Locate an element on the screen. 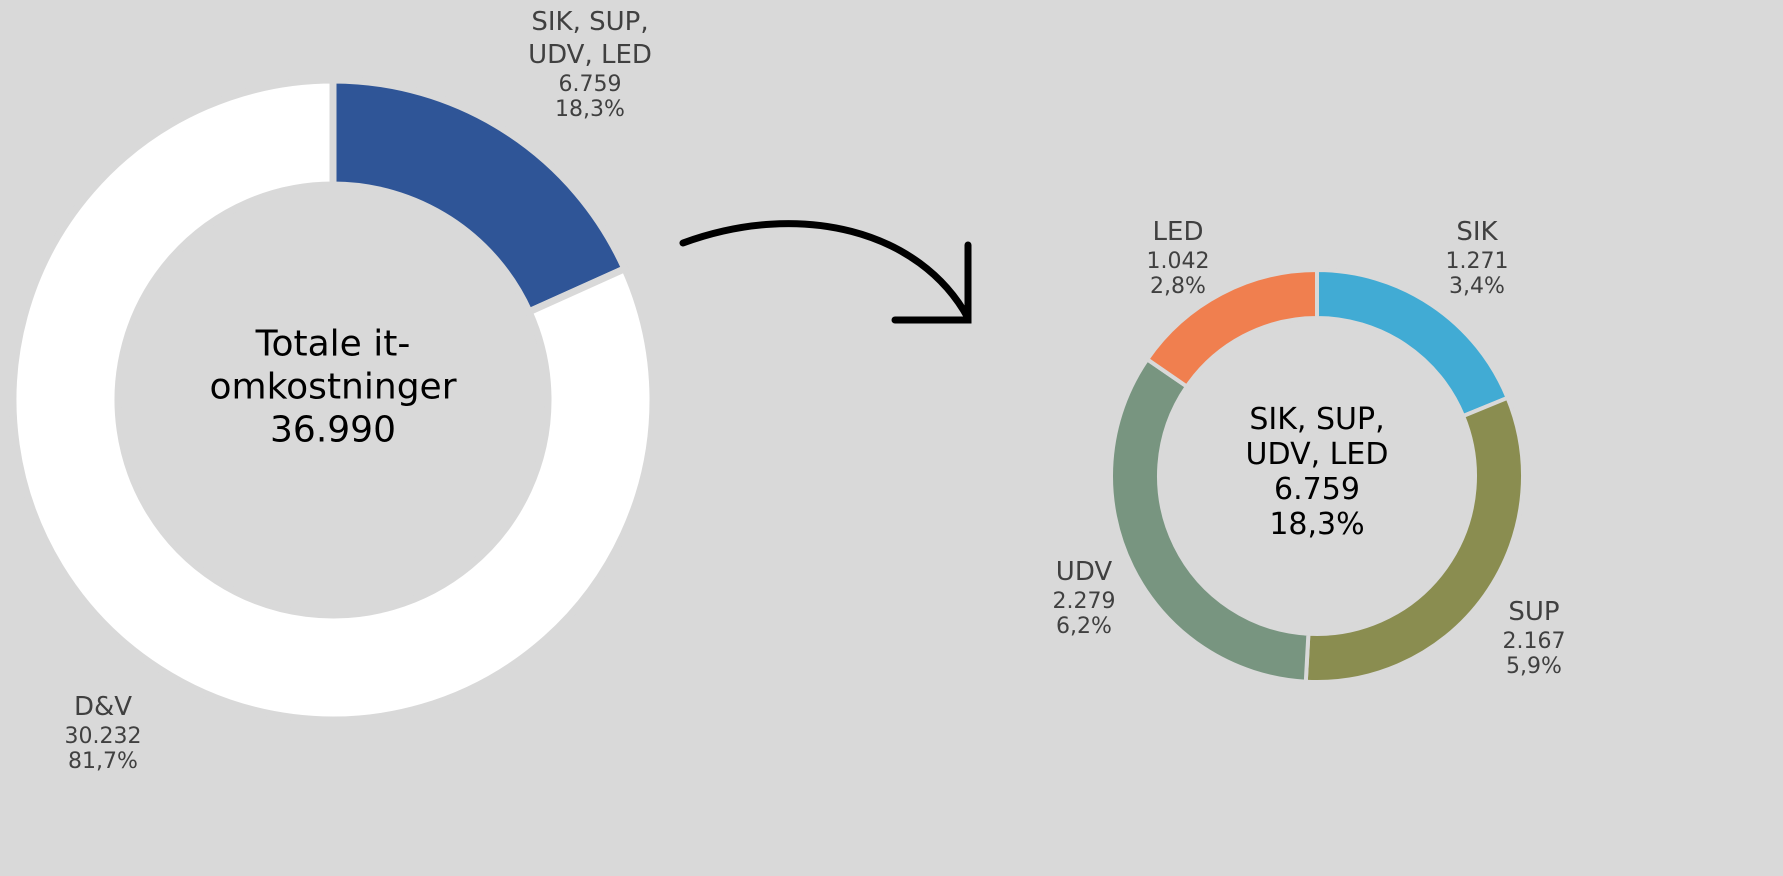 The width and height of the screenshot is (1783, 876). slice-value: 2.167 is located at coordinates (1534, 641).